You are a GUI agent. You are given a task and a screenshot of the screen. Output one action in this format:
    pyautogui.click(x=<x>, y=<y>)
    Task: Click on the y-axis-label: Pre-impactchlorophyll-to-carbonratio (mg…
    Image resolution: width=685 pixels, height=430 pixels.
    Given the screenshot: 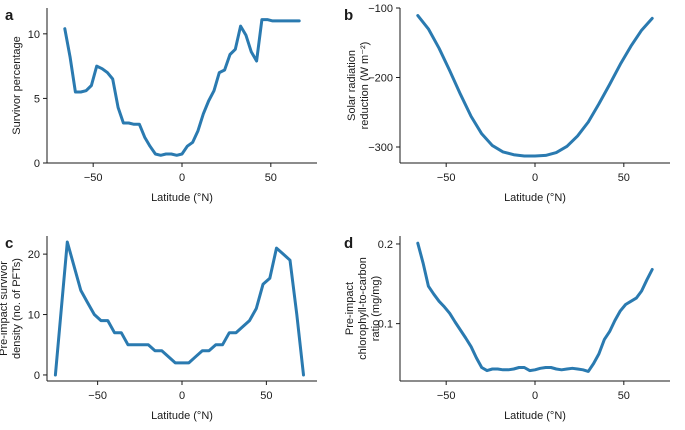 What is the action you would take?
    pyautogui.click(x=363, y=308)
    